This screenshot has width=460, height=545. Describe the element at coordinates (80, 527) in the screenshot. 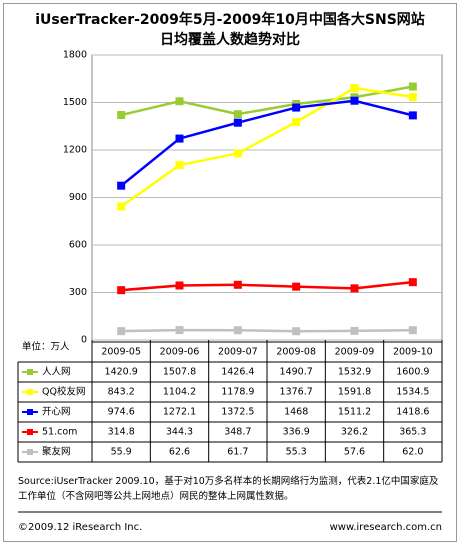

I see `copyright: ©2009.12 iResearch Inc.` at that location.